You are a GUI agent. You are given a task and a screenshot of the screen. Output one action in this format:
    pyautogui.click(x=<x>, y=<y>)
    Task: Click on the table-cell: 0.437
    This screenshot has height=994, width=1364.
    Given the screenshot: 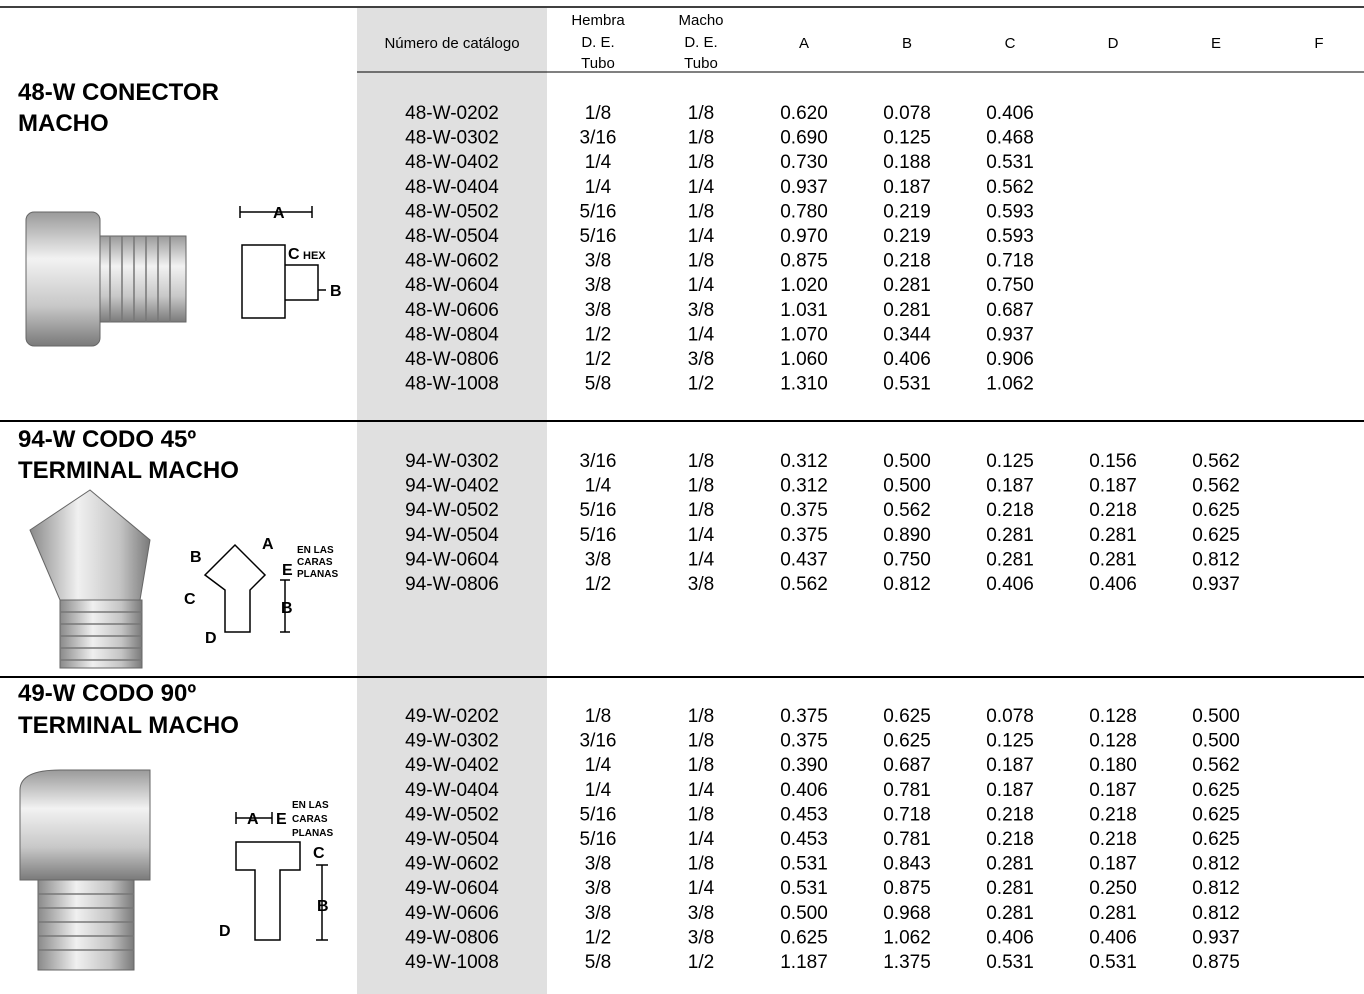 What is the action you would take?
    pyautogui.click(x=804, y=559)
    